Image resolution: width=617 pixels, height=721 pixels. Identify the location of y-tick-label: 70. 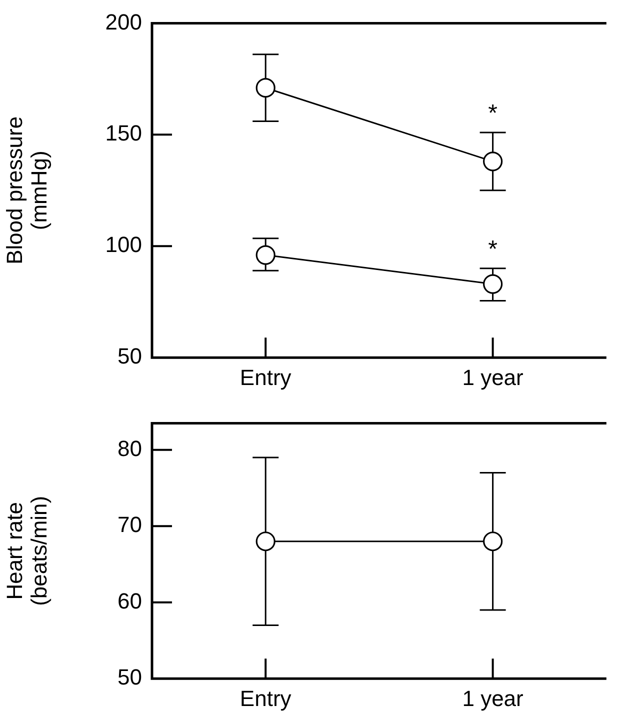
(130, 525).